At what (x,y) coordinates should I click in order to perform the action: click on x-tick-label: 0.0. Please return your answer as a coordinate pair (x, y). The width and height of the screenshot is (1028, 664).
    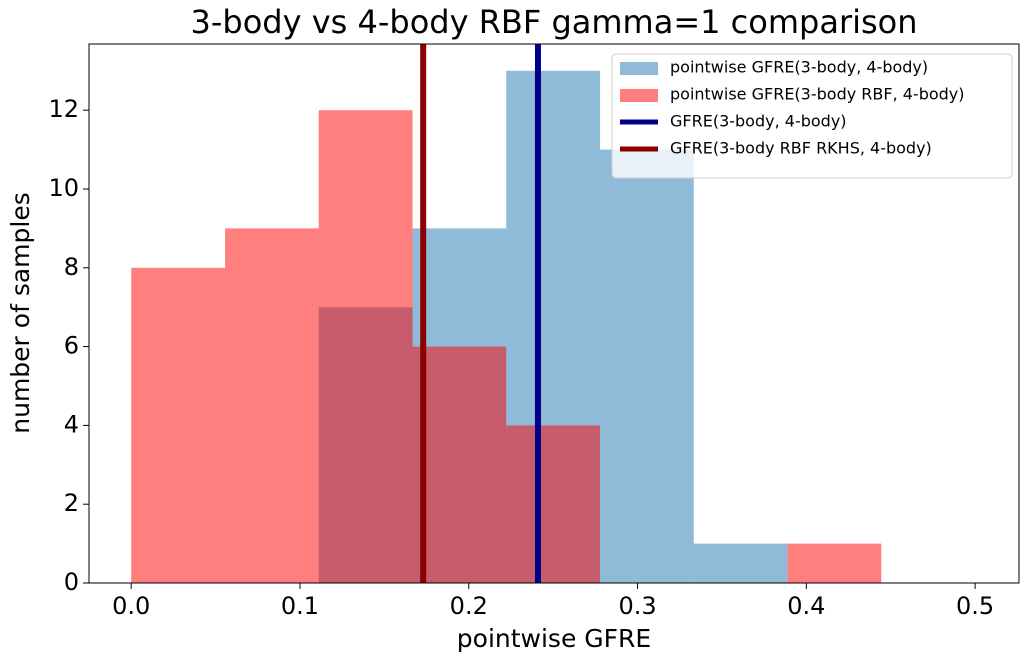
    Looking at the image, I should click on (131, 606).